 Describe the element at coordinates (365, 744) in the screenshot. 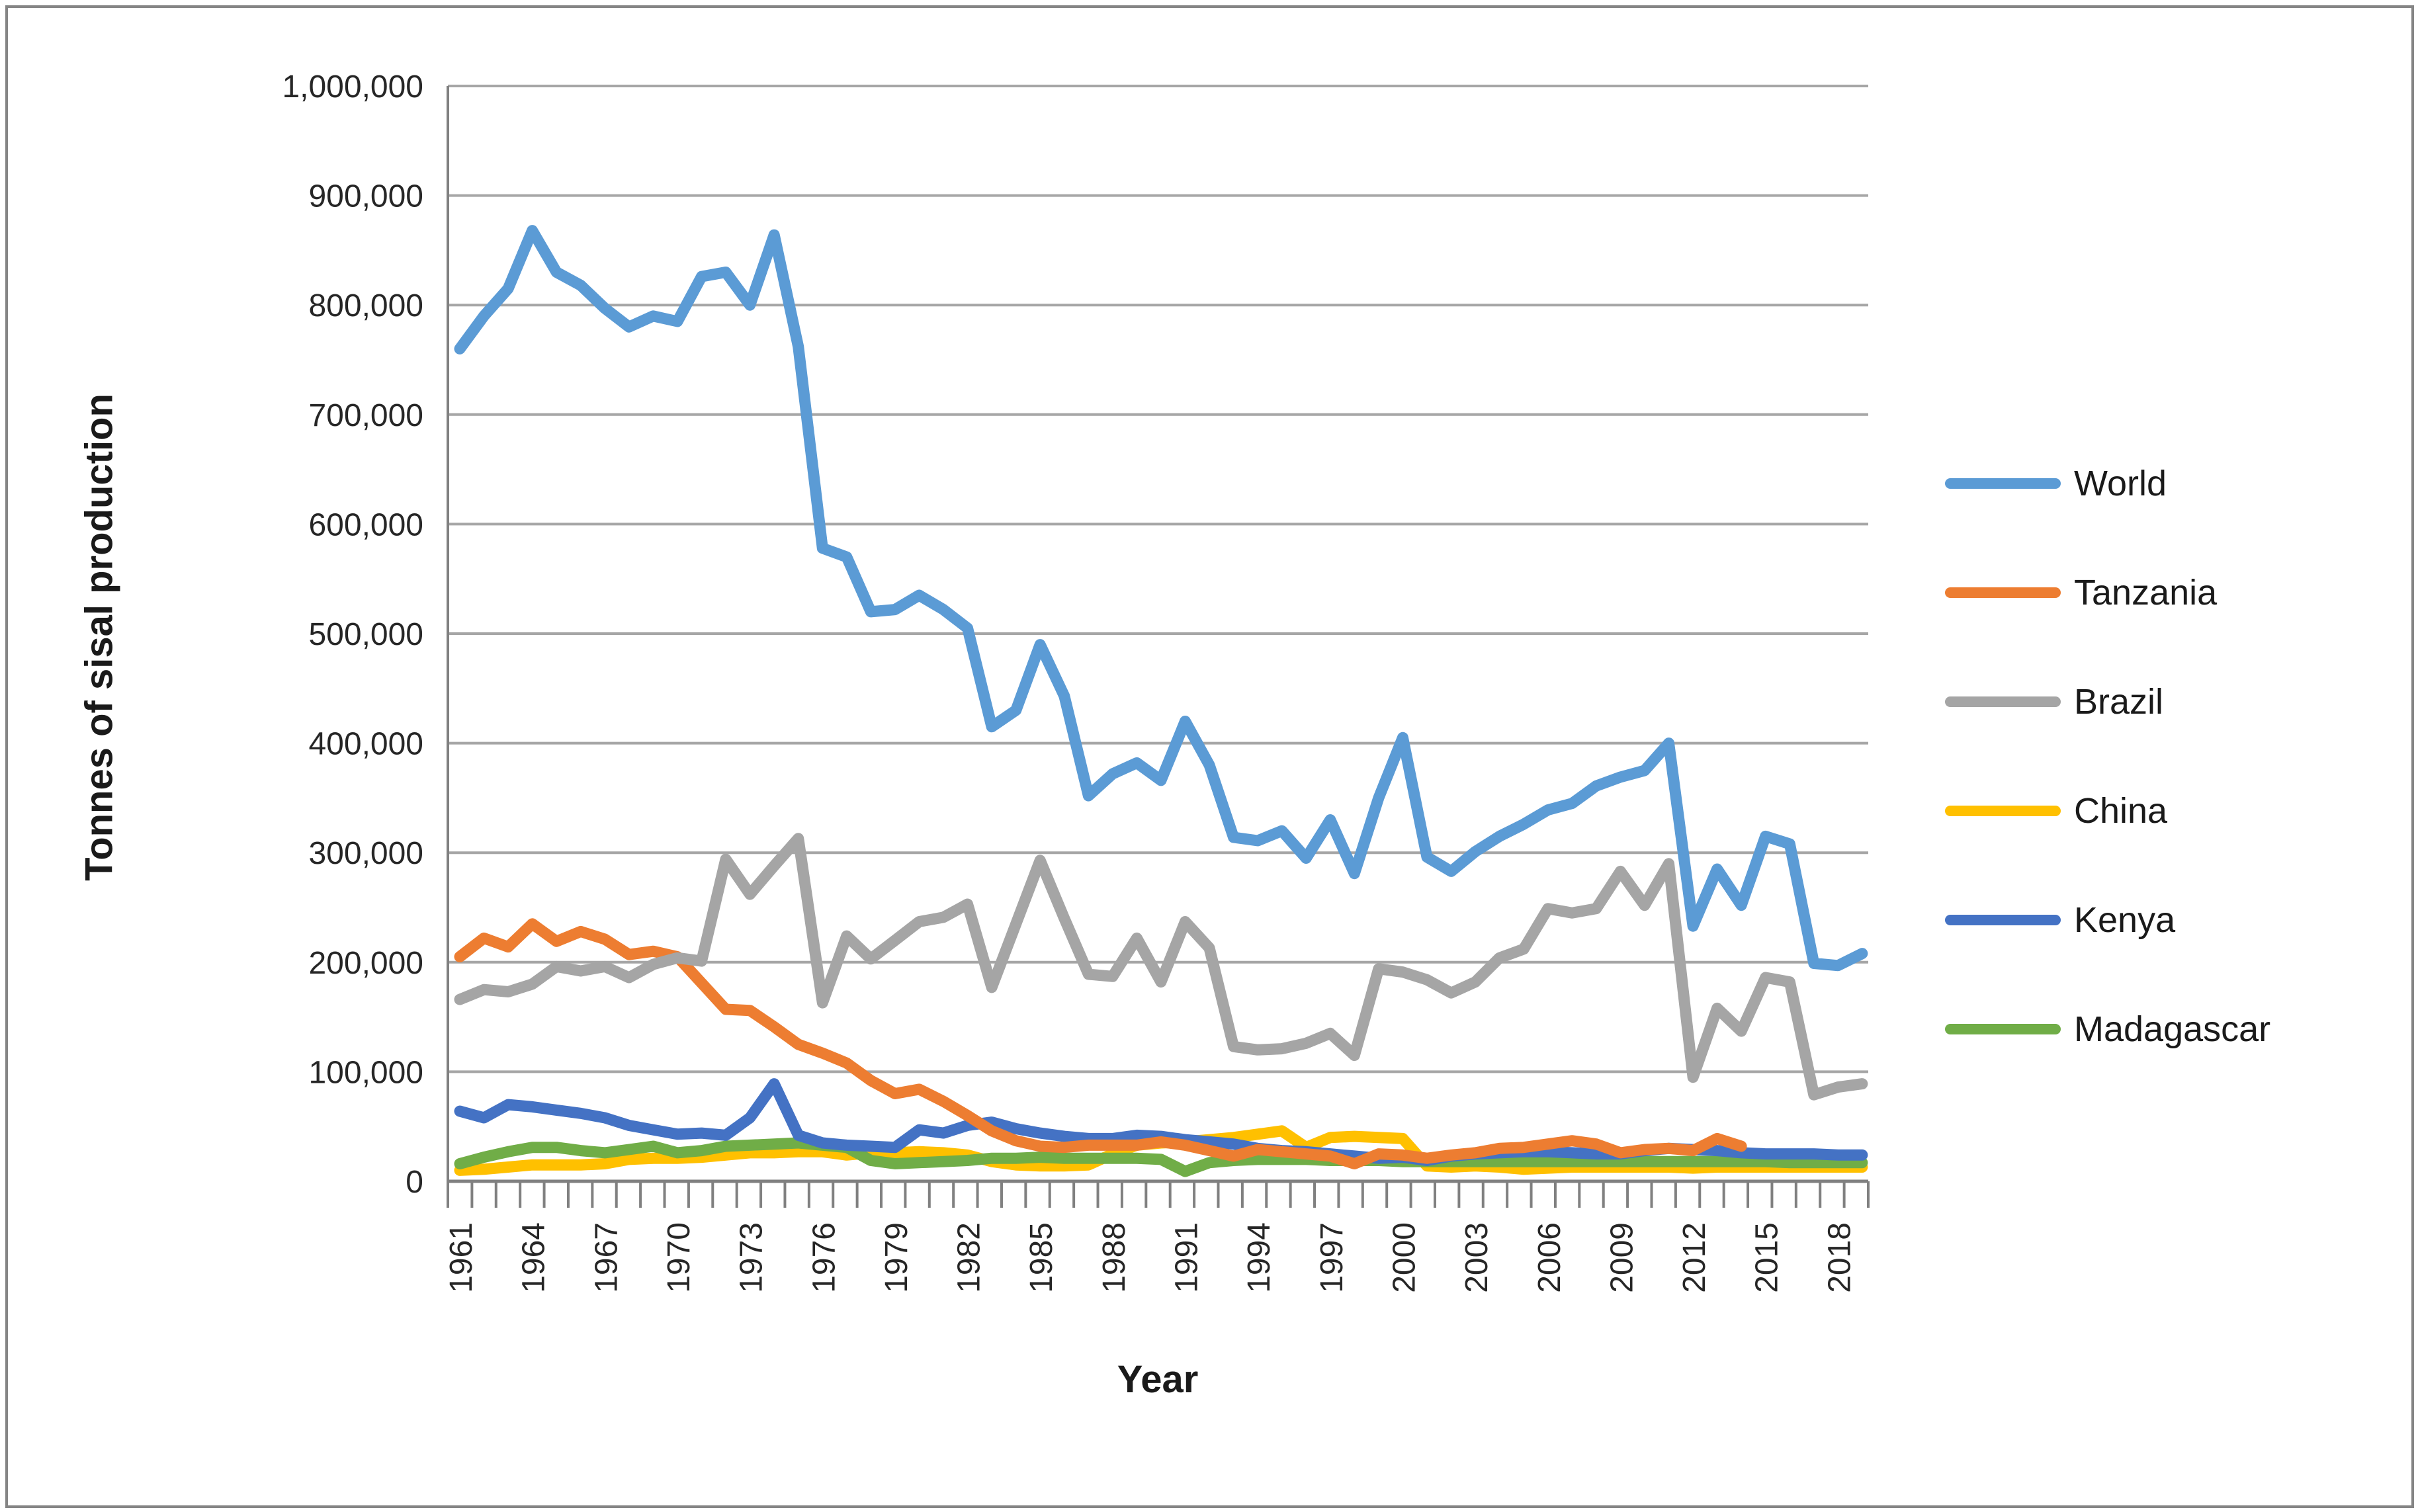

I see `y-tick-label: 400,000` at that location.